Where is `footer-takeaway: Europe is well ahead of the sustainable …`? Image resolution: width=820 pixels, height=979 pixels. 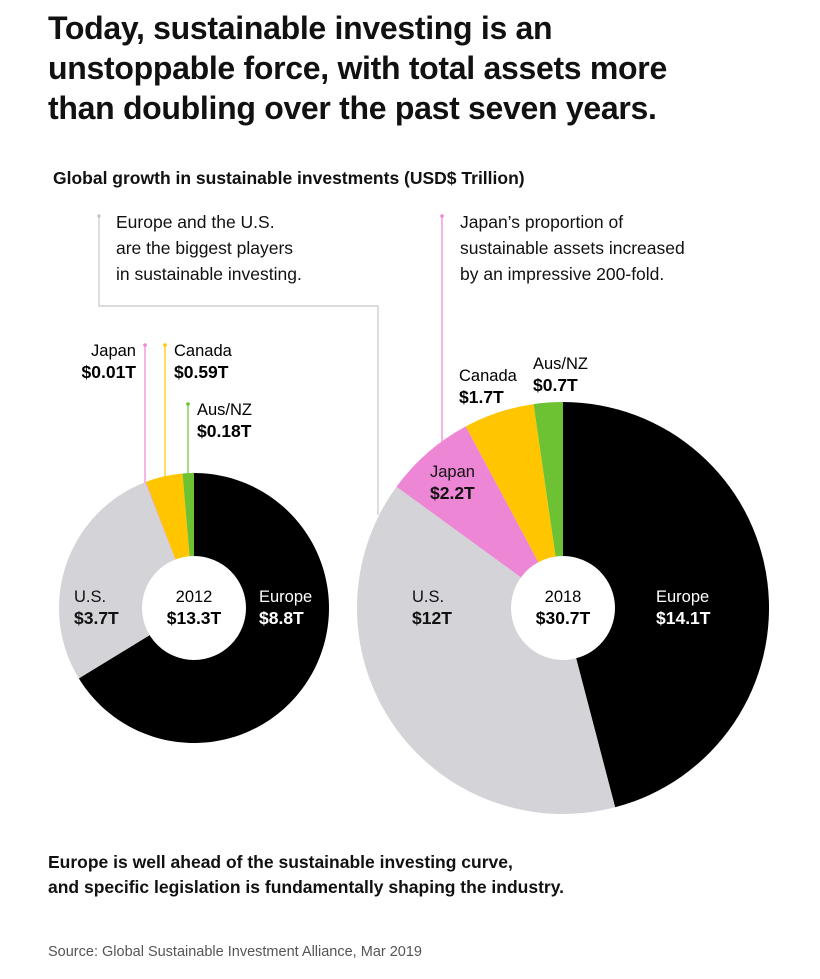 footer-takeaway: Europe is well ahead of the sustainable … is located at coordinates (306, 875).